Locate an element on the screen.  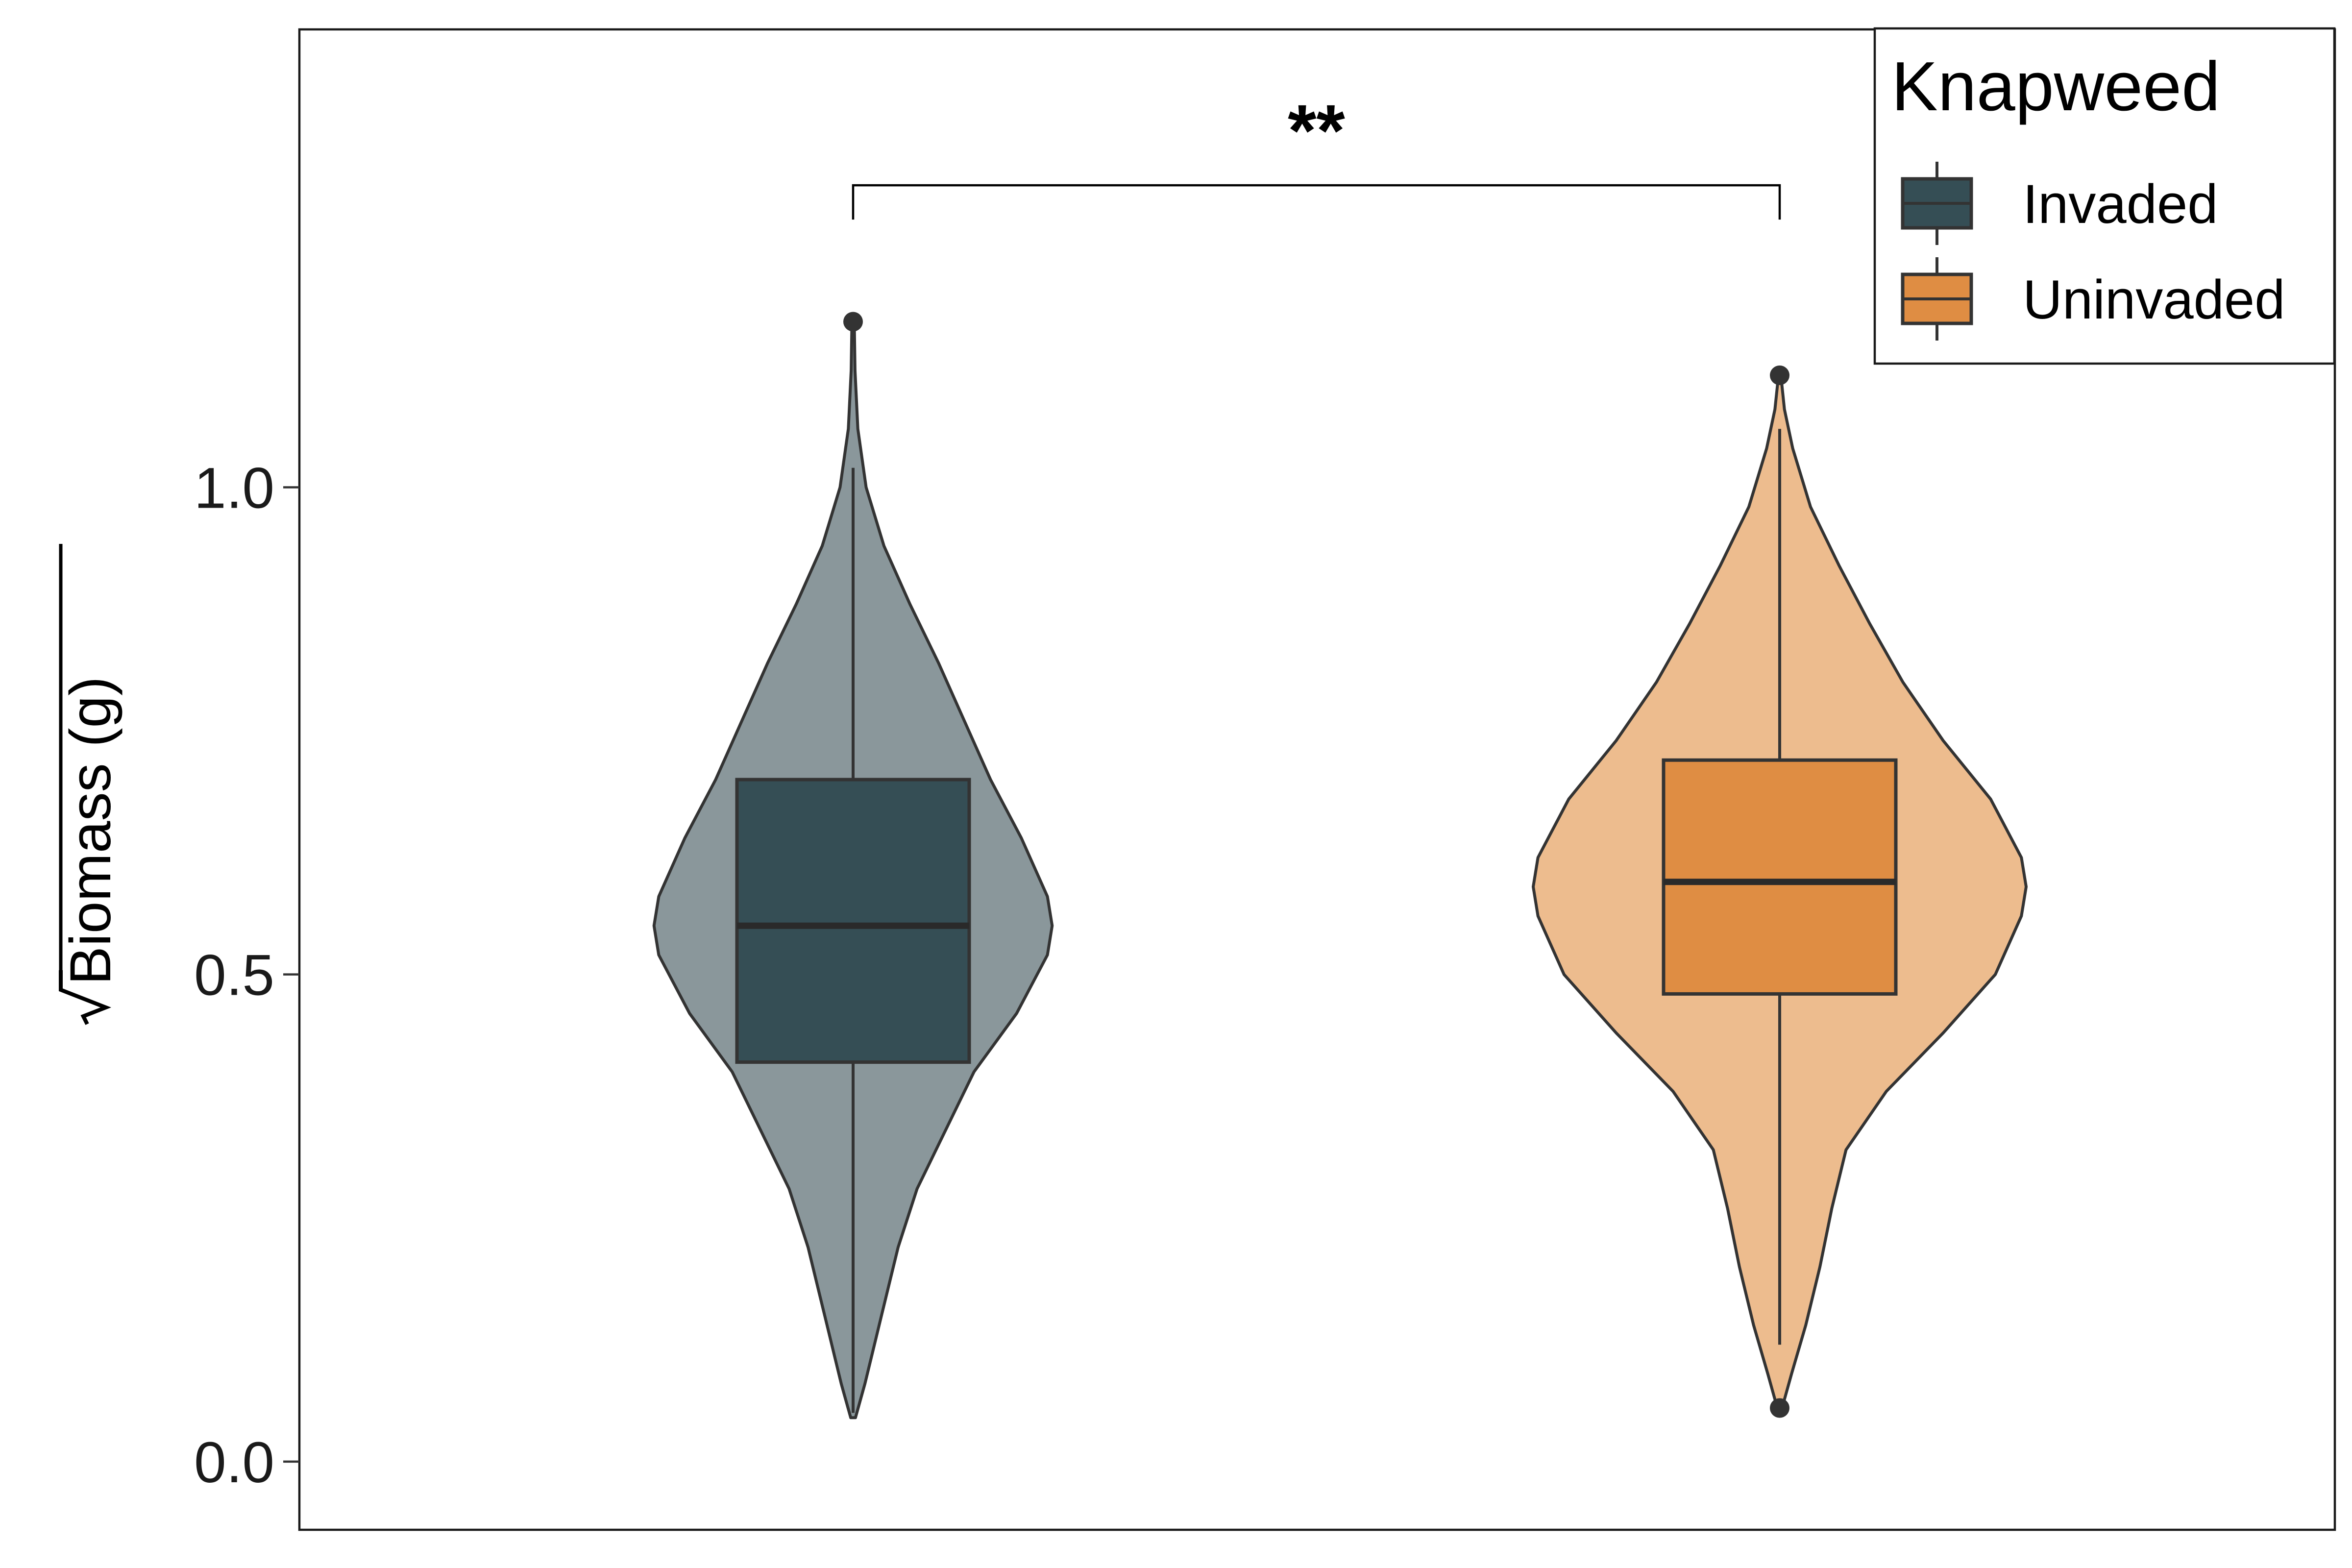
significance-bracket is located at coordinates (1316, 202).